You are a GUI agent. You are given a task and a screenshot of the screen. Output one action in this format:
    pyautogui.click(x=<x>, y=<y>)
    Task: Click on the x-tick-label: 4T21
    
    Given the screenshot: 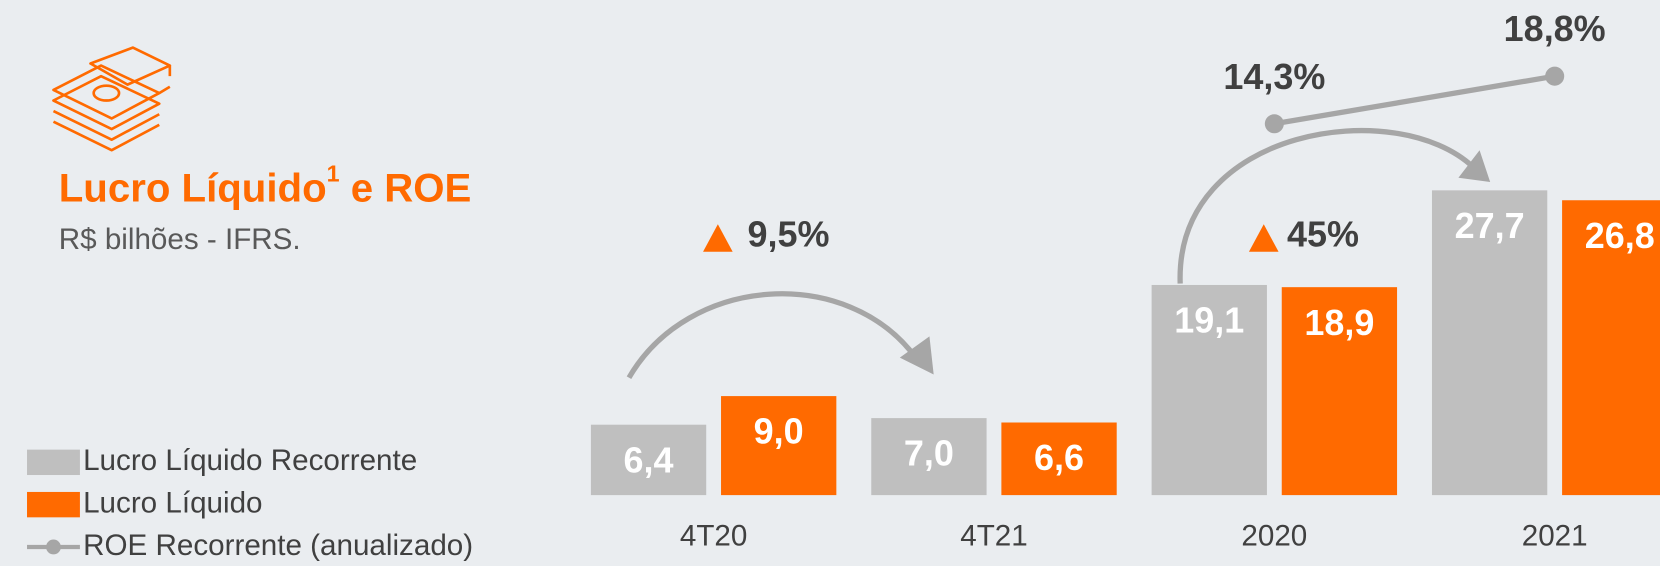 What is the action you would take?
    pyautogui.click(x=993, y=535)
    